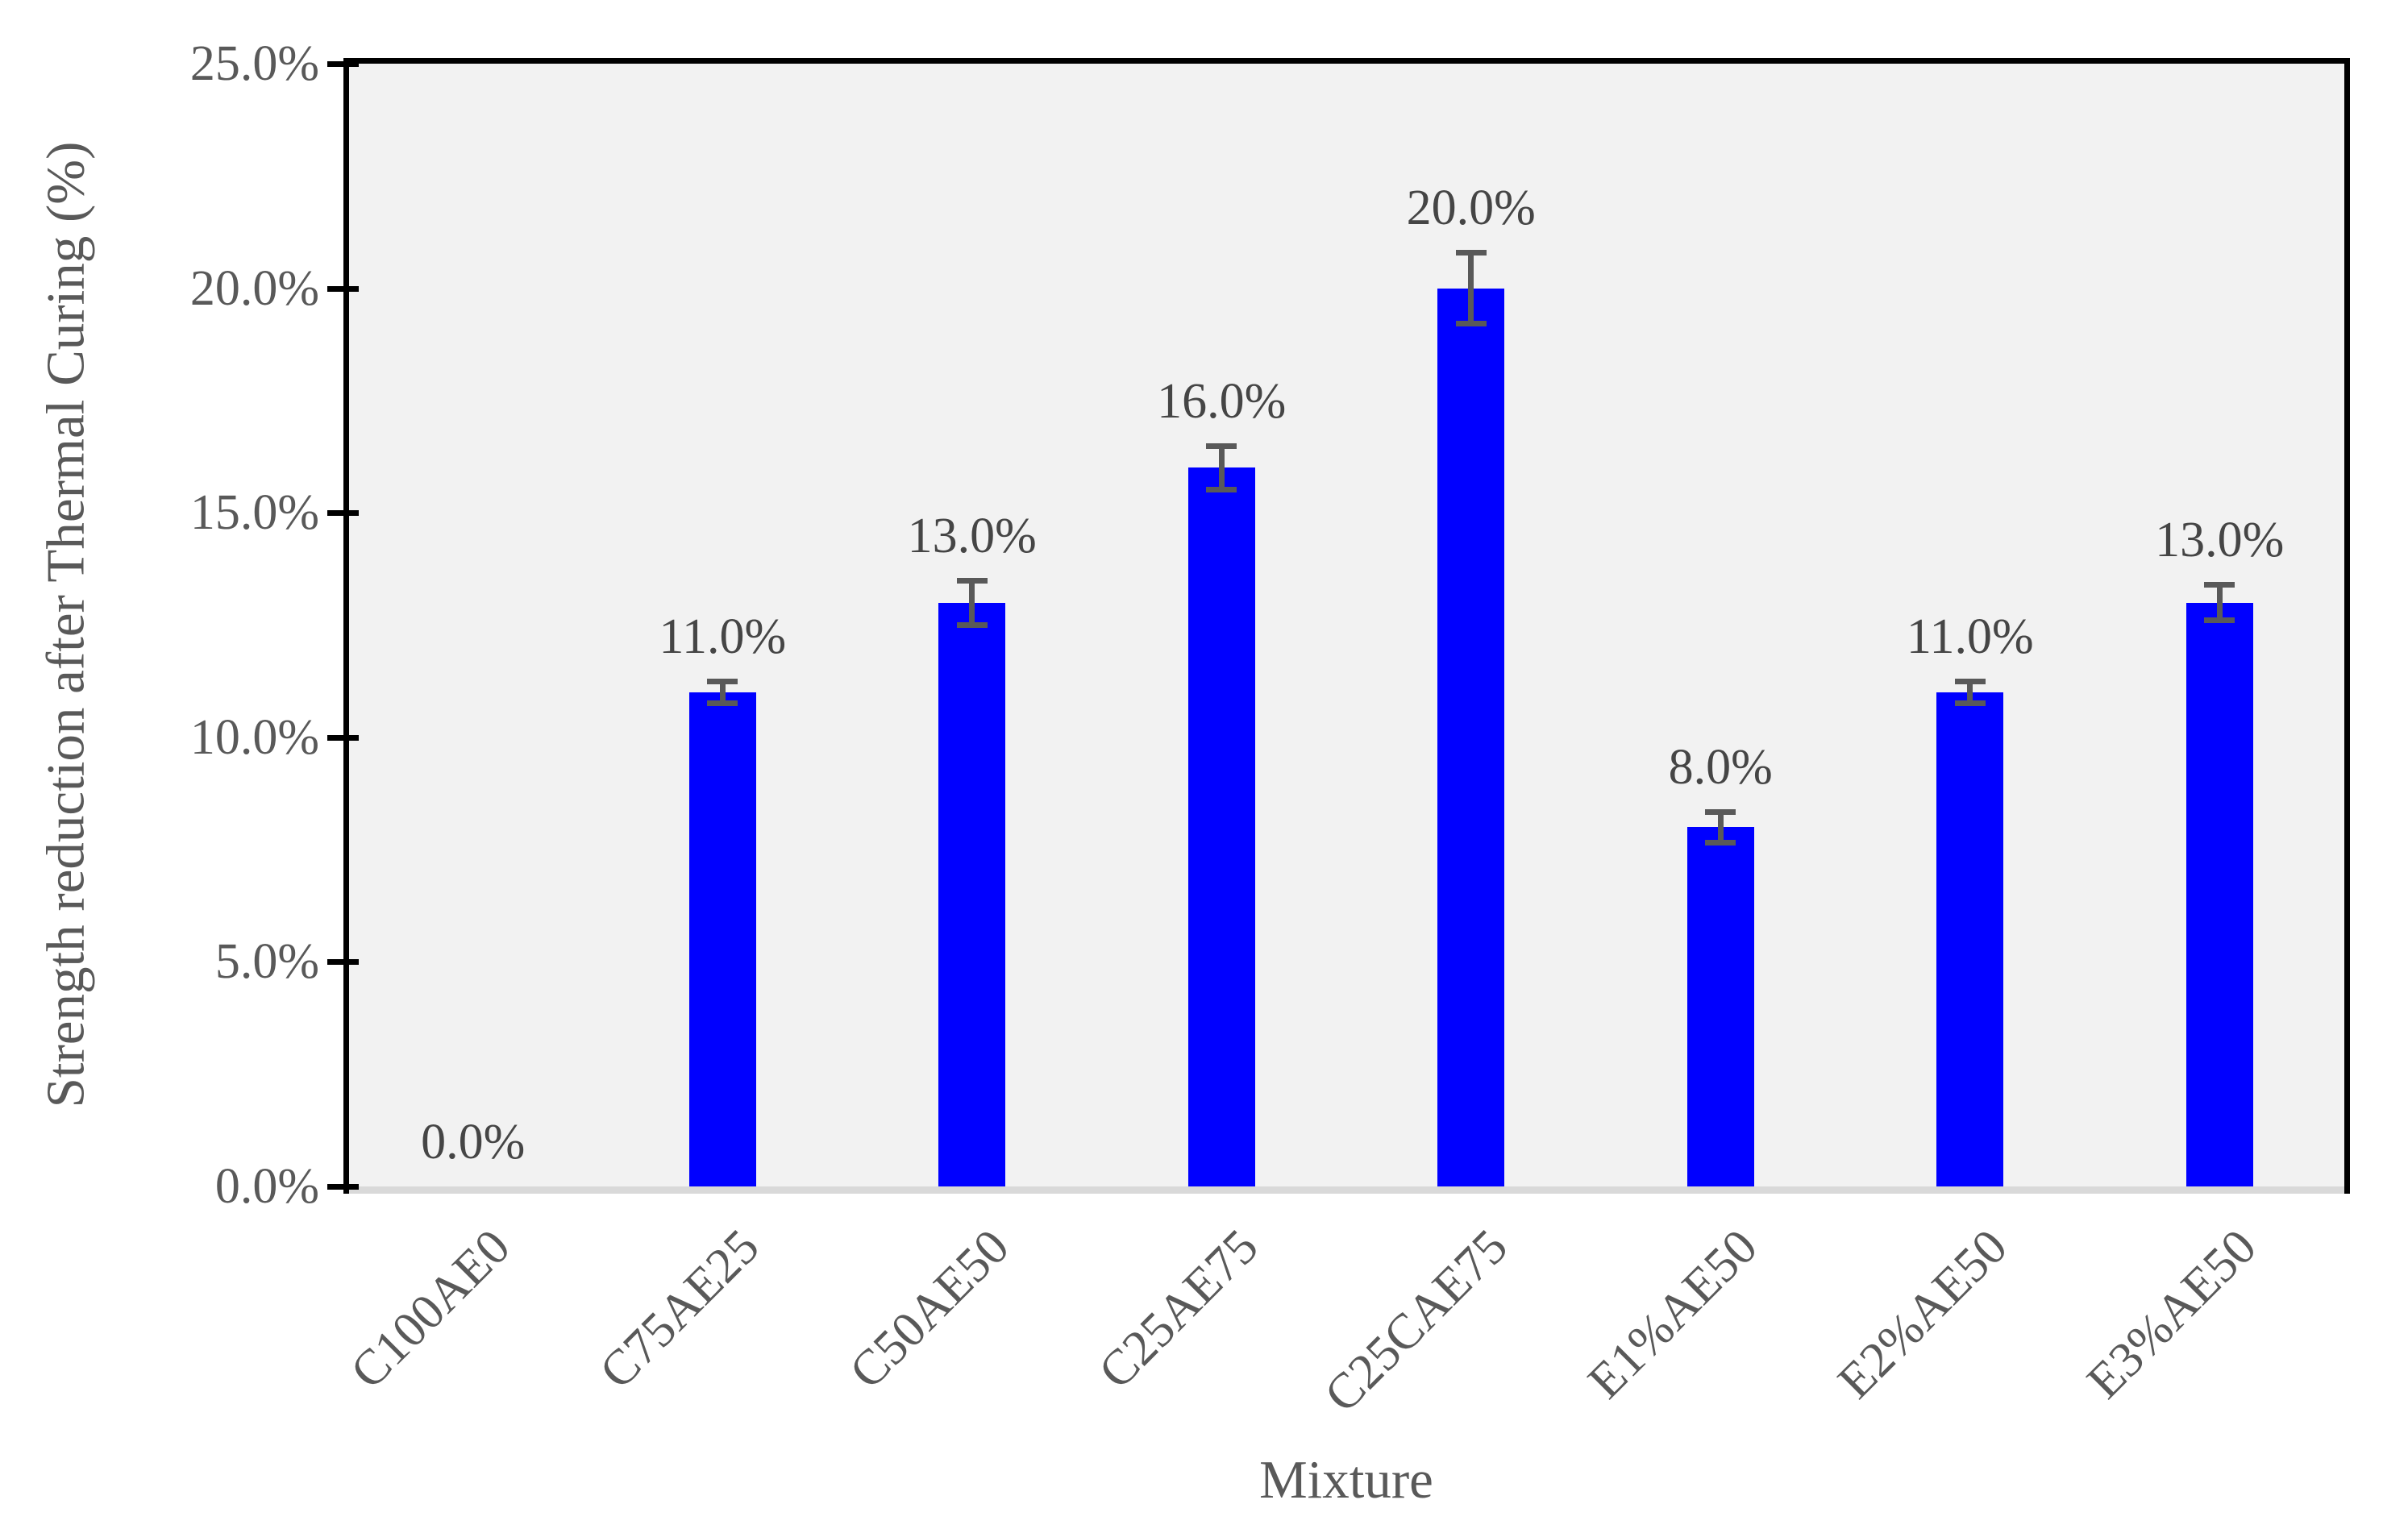 This screenshot has height=1529, width=2408. I want to click on category-axis-label: C75AE25, so click(679, 1309).